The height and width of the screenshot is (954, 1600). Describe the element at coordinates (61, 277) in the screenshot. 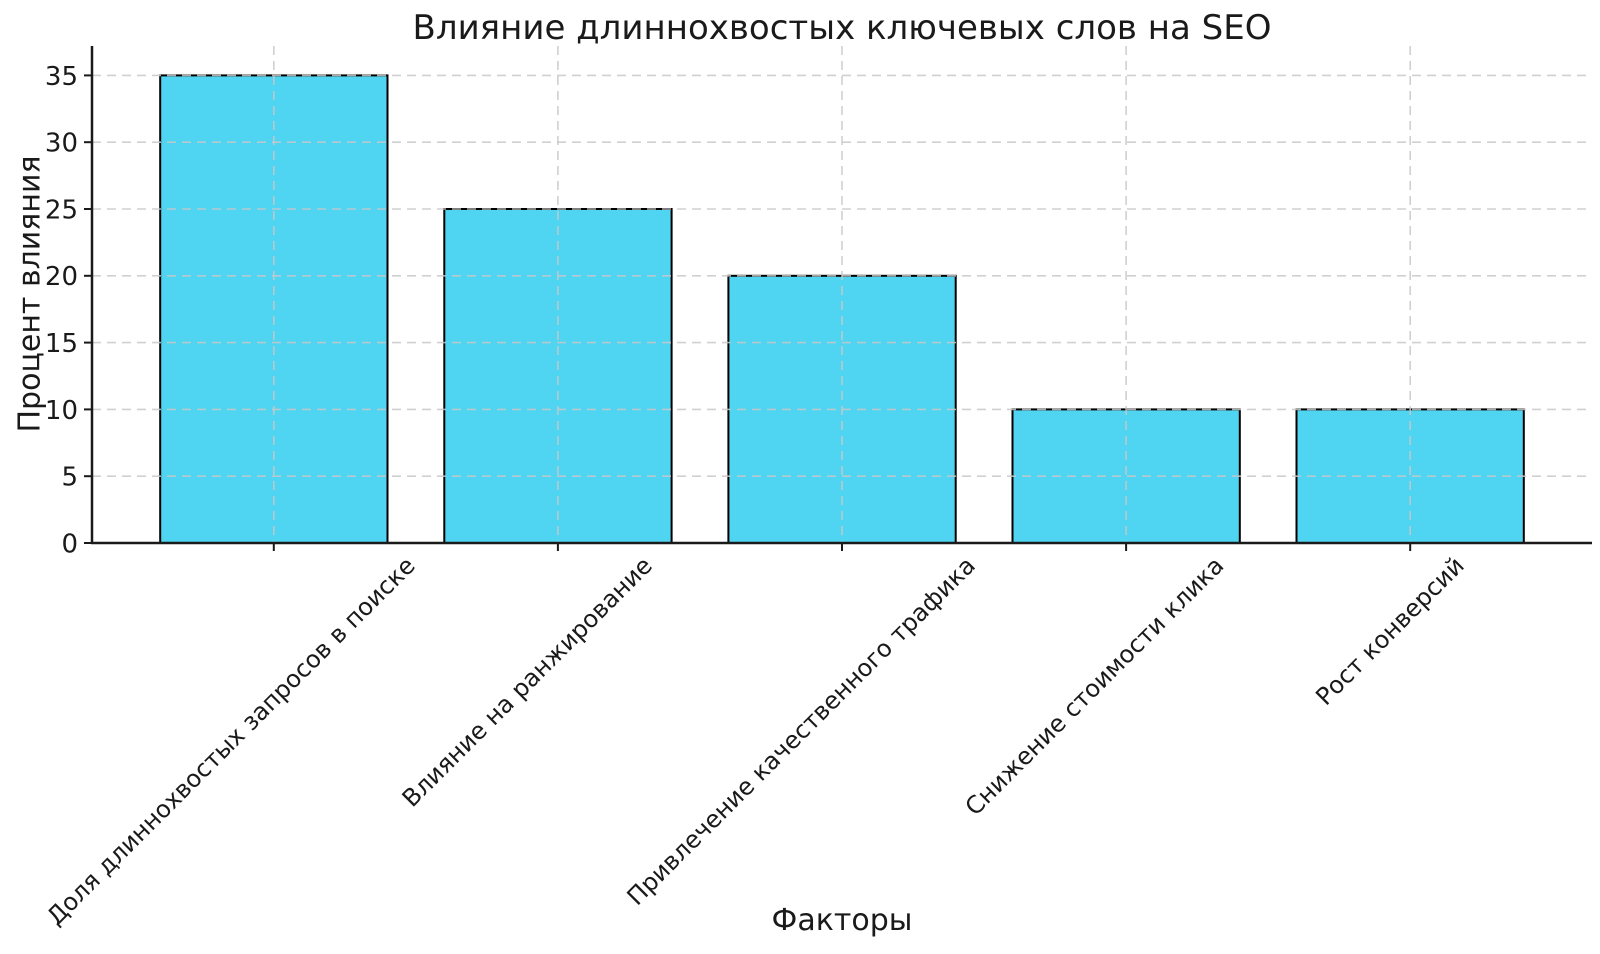

I see `y-tick-label: 20` at that location.